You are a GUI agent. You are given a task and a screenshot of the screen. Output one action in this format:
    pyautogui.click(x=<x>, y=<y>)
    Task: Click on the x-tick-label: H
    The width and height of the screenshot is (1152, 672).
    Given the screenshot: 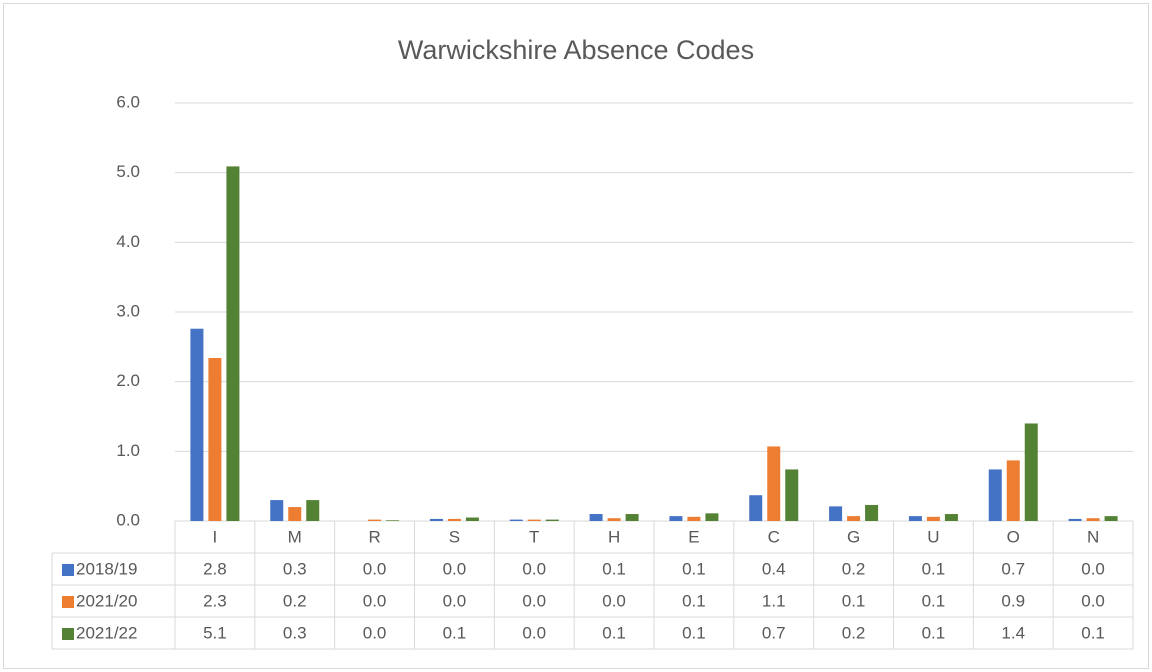 What is the action you would take?
    pyautogui.click(x=614, y=536)
    